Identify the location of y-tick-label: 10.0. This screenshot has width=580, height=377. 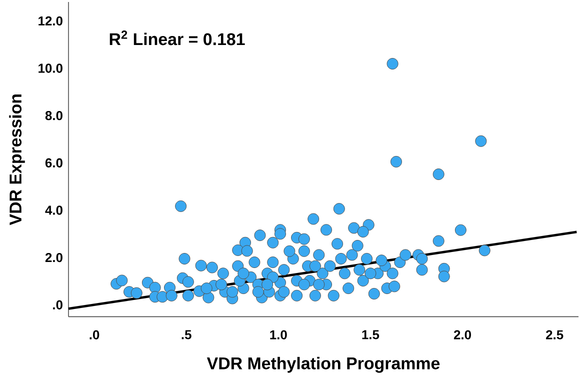
(50, 68).